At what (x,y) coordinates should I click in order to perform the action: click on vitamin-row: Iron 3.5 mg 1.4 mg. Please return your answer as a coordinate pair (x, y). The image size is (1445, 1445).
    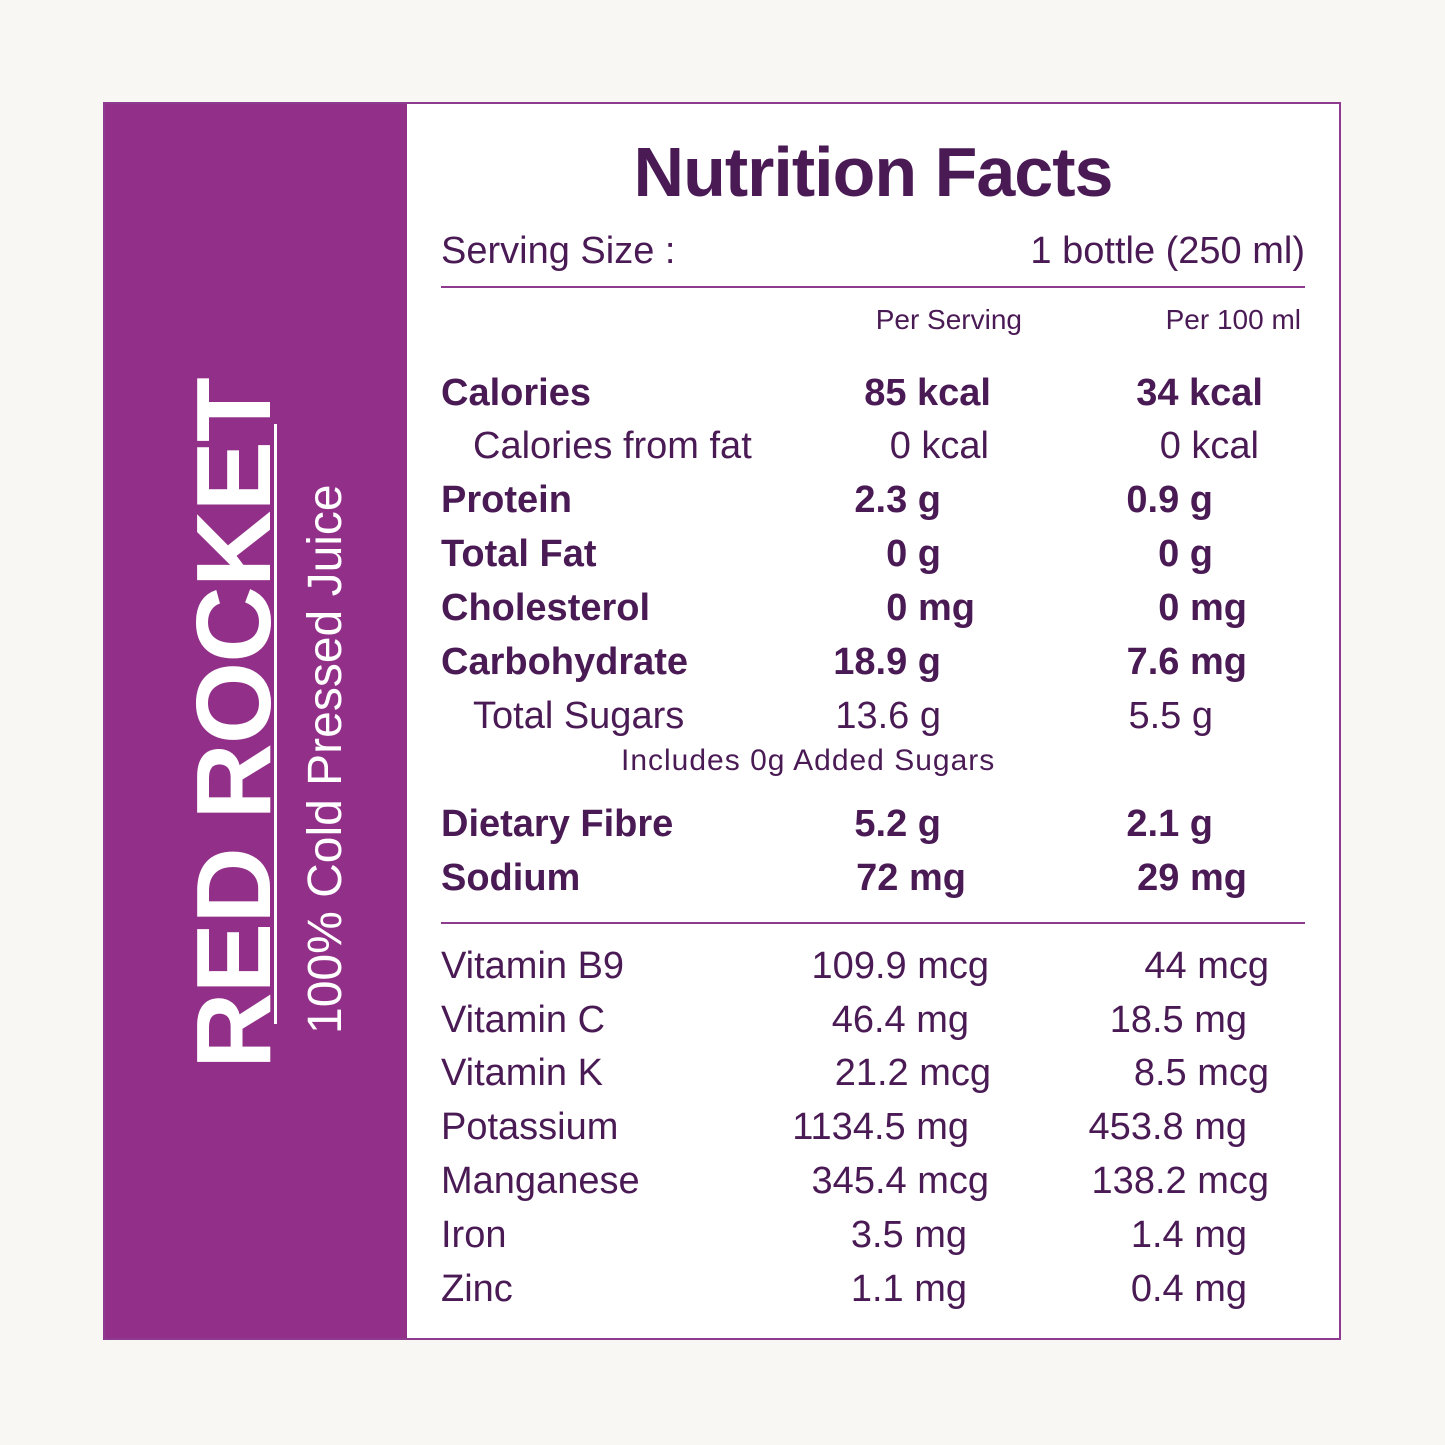
    Looking at the image, I should click on (873, 1235).